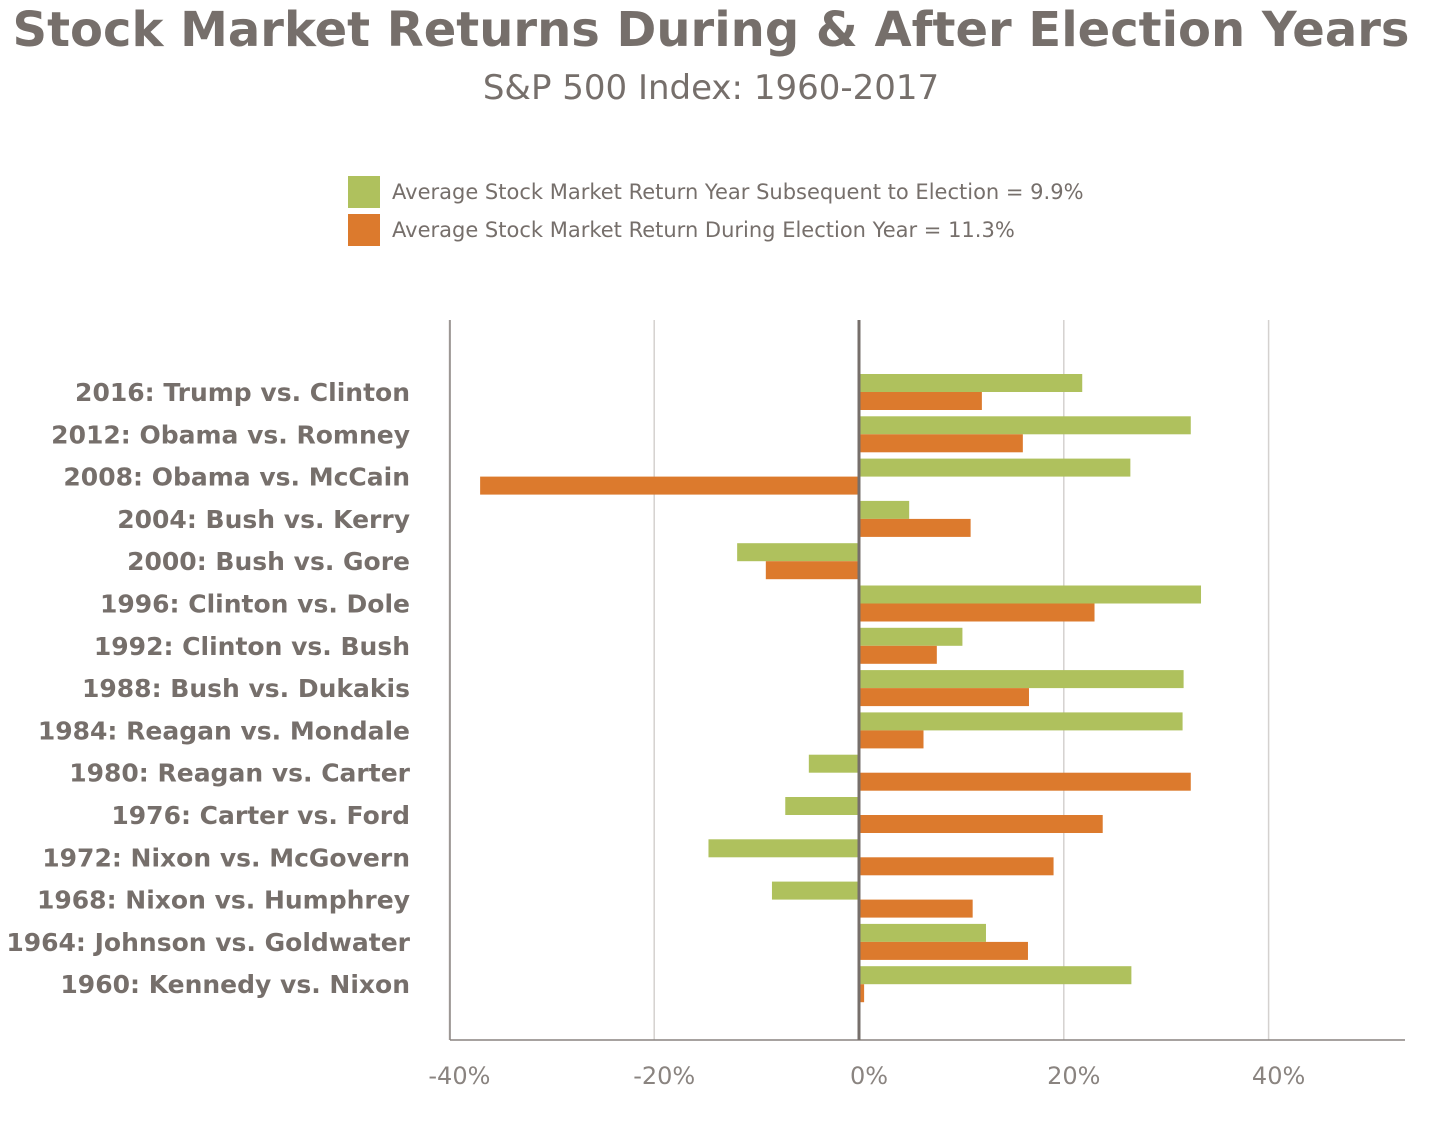 This screenshot has height=1130, width=1440. I want to click on x-tick-label: -20%, so click(664, 1076).